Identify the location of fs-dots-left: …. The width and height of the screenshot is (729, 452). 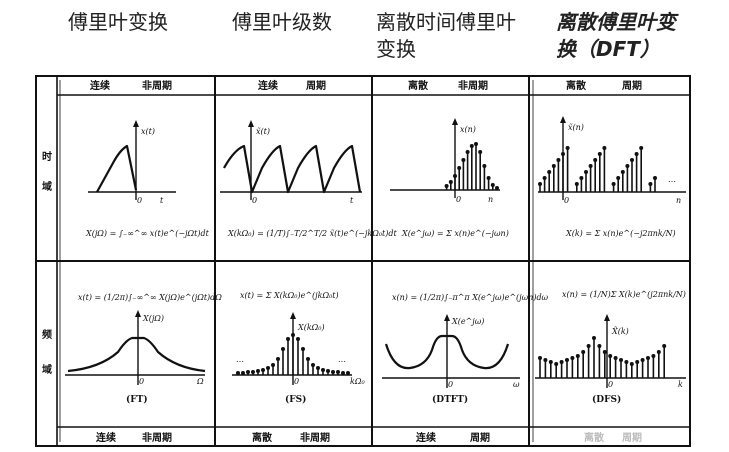
(240, 359).